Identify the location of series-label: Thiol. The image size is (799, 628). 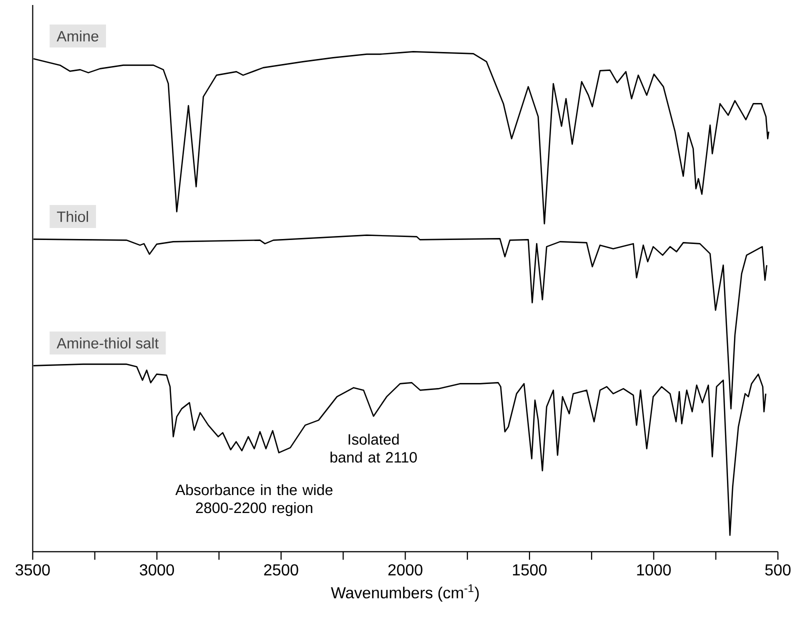
(72, 216).